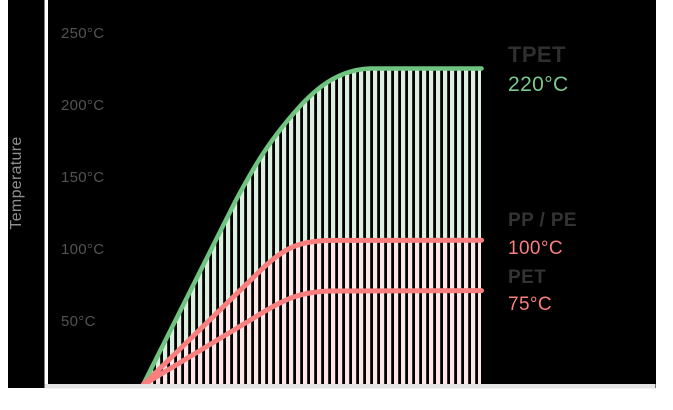 This screenshot has height=410, width=673. I want to click on y-tick-100: 100°C, so click(83, 249).